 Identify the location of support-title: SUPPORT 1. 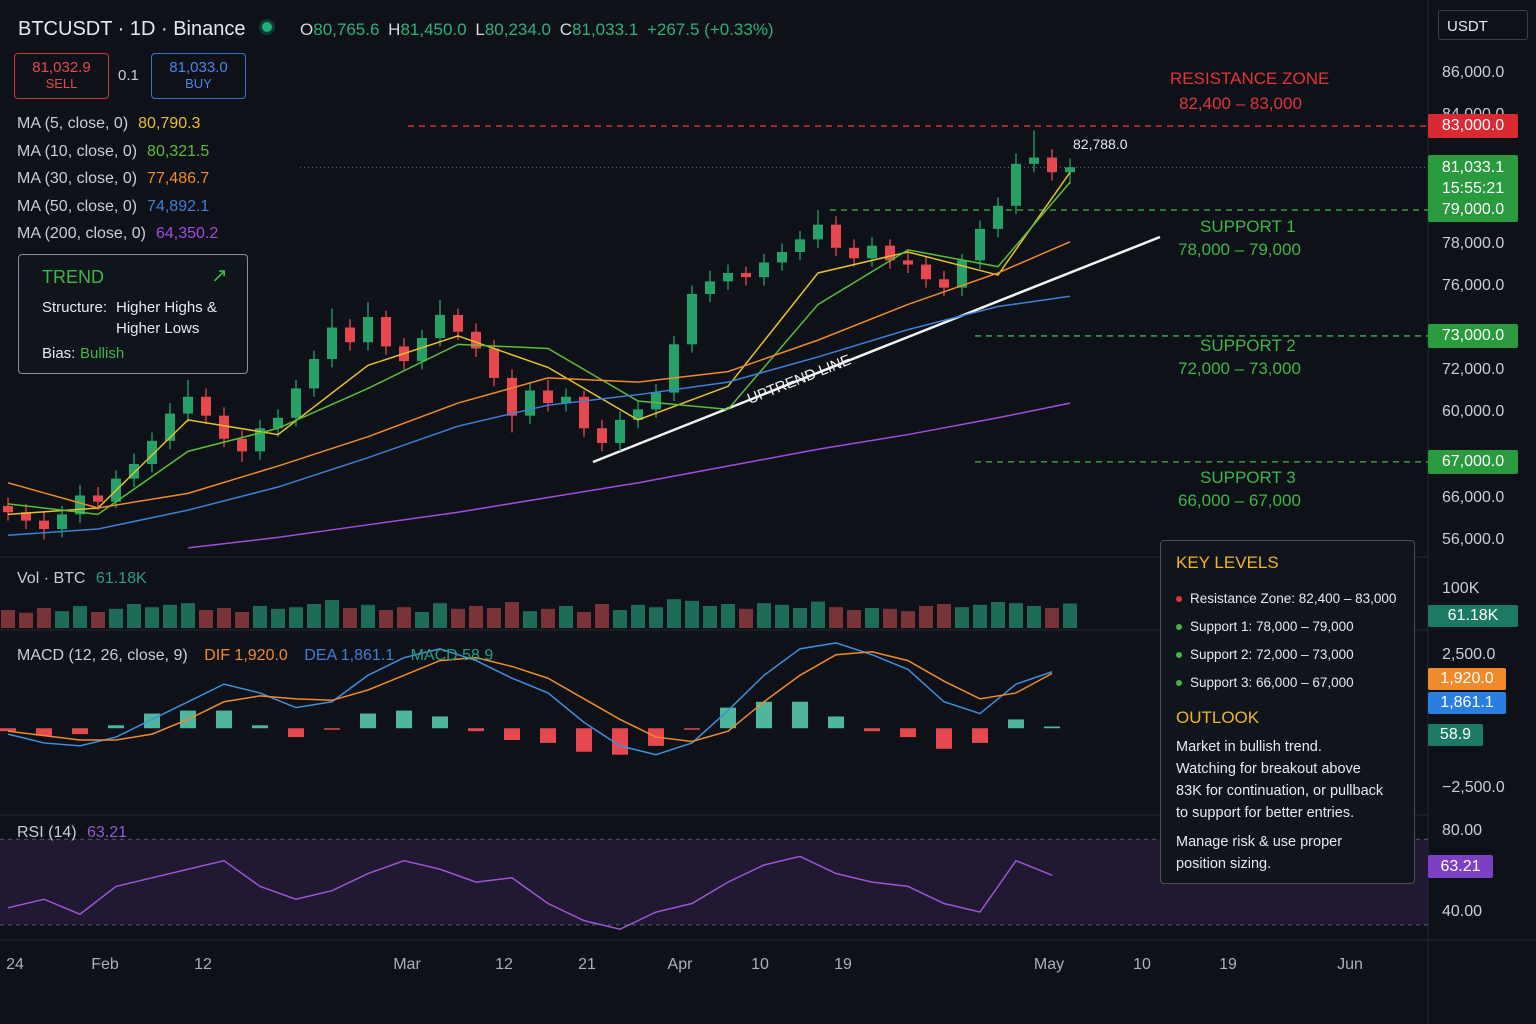
(1248, 226).